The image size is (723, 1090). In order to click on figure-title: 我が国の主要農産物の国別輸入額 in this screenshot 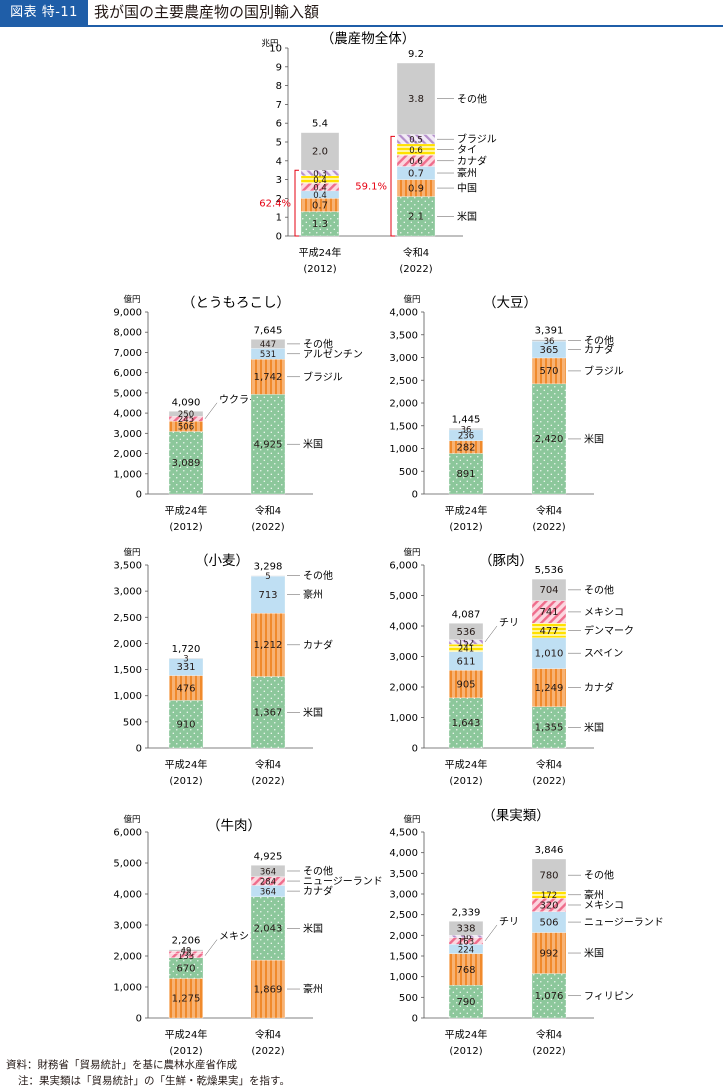, I will do `click(207, 12)`.